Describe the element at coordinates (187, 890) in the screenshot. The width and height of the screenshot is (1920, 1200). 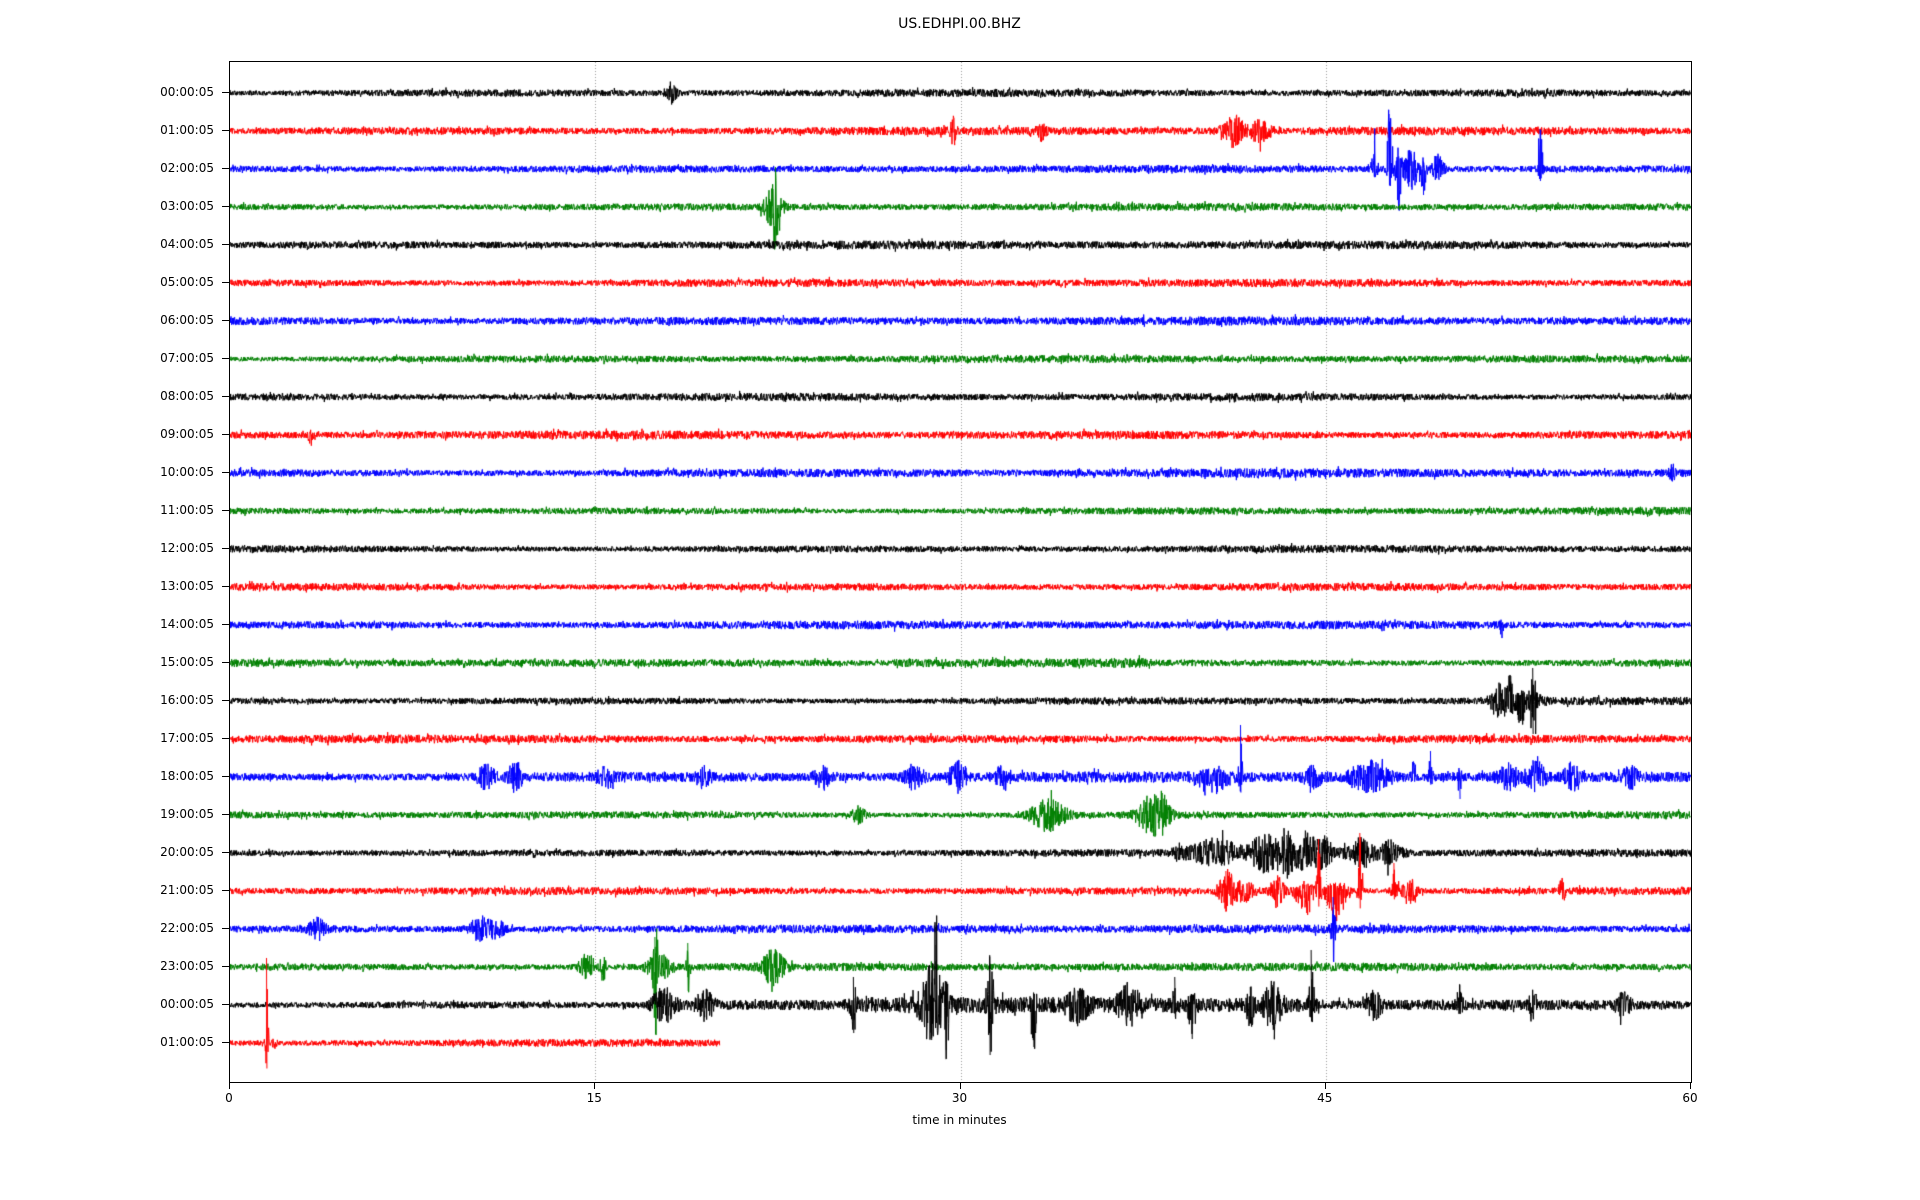
I see `row-time-label: 21:00:05` at that location.